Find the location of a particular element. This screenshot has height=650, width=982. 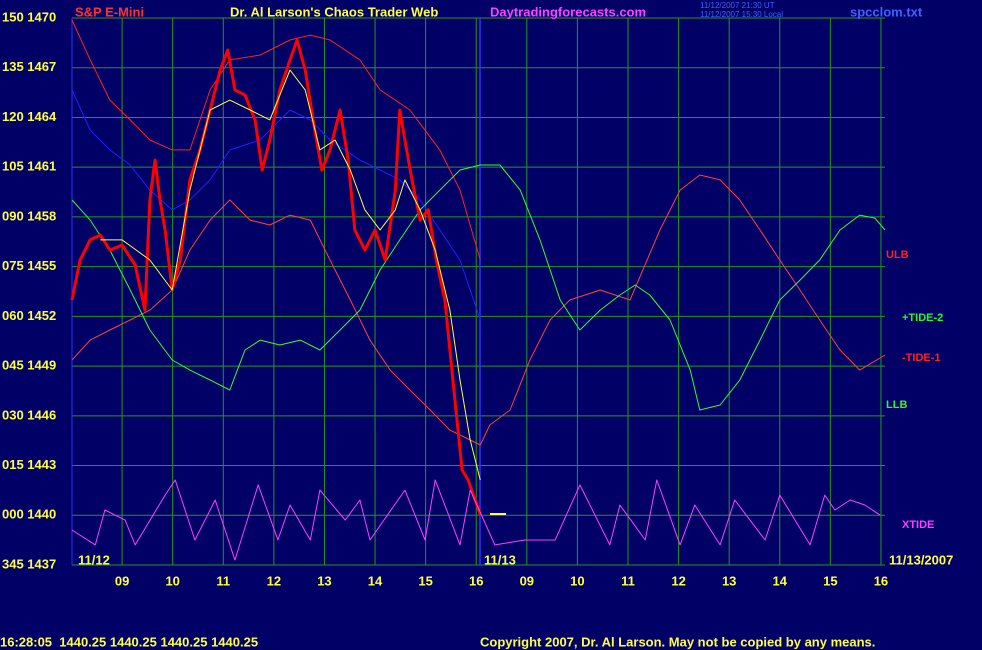

y-tick-label: 135 1467 is located at coordinates (29, 66).